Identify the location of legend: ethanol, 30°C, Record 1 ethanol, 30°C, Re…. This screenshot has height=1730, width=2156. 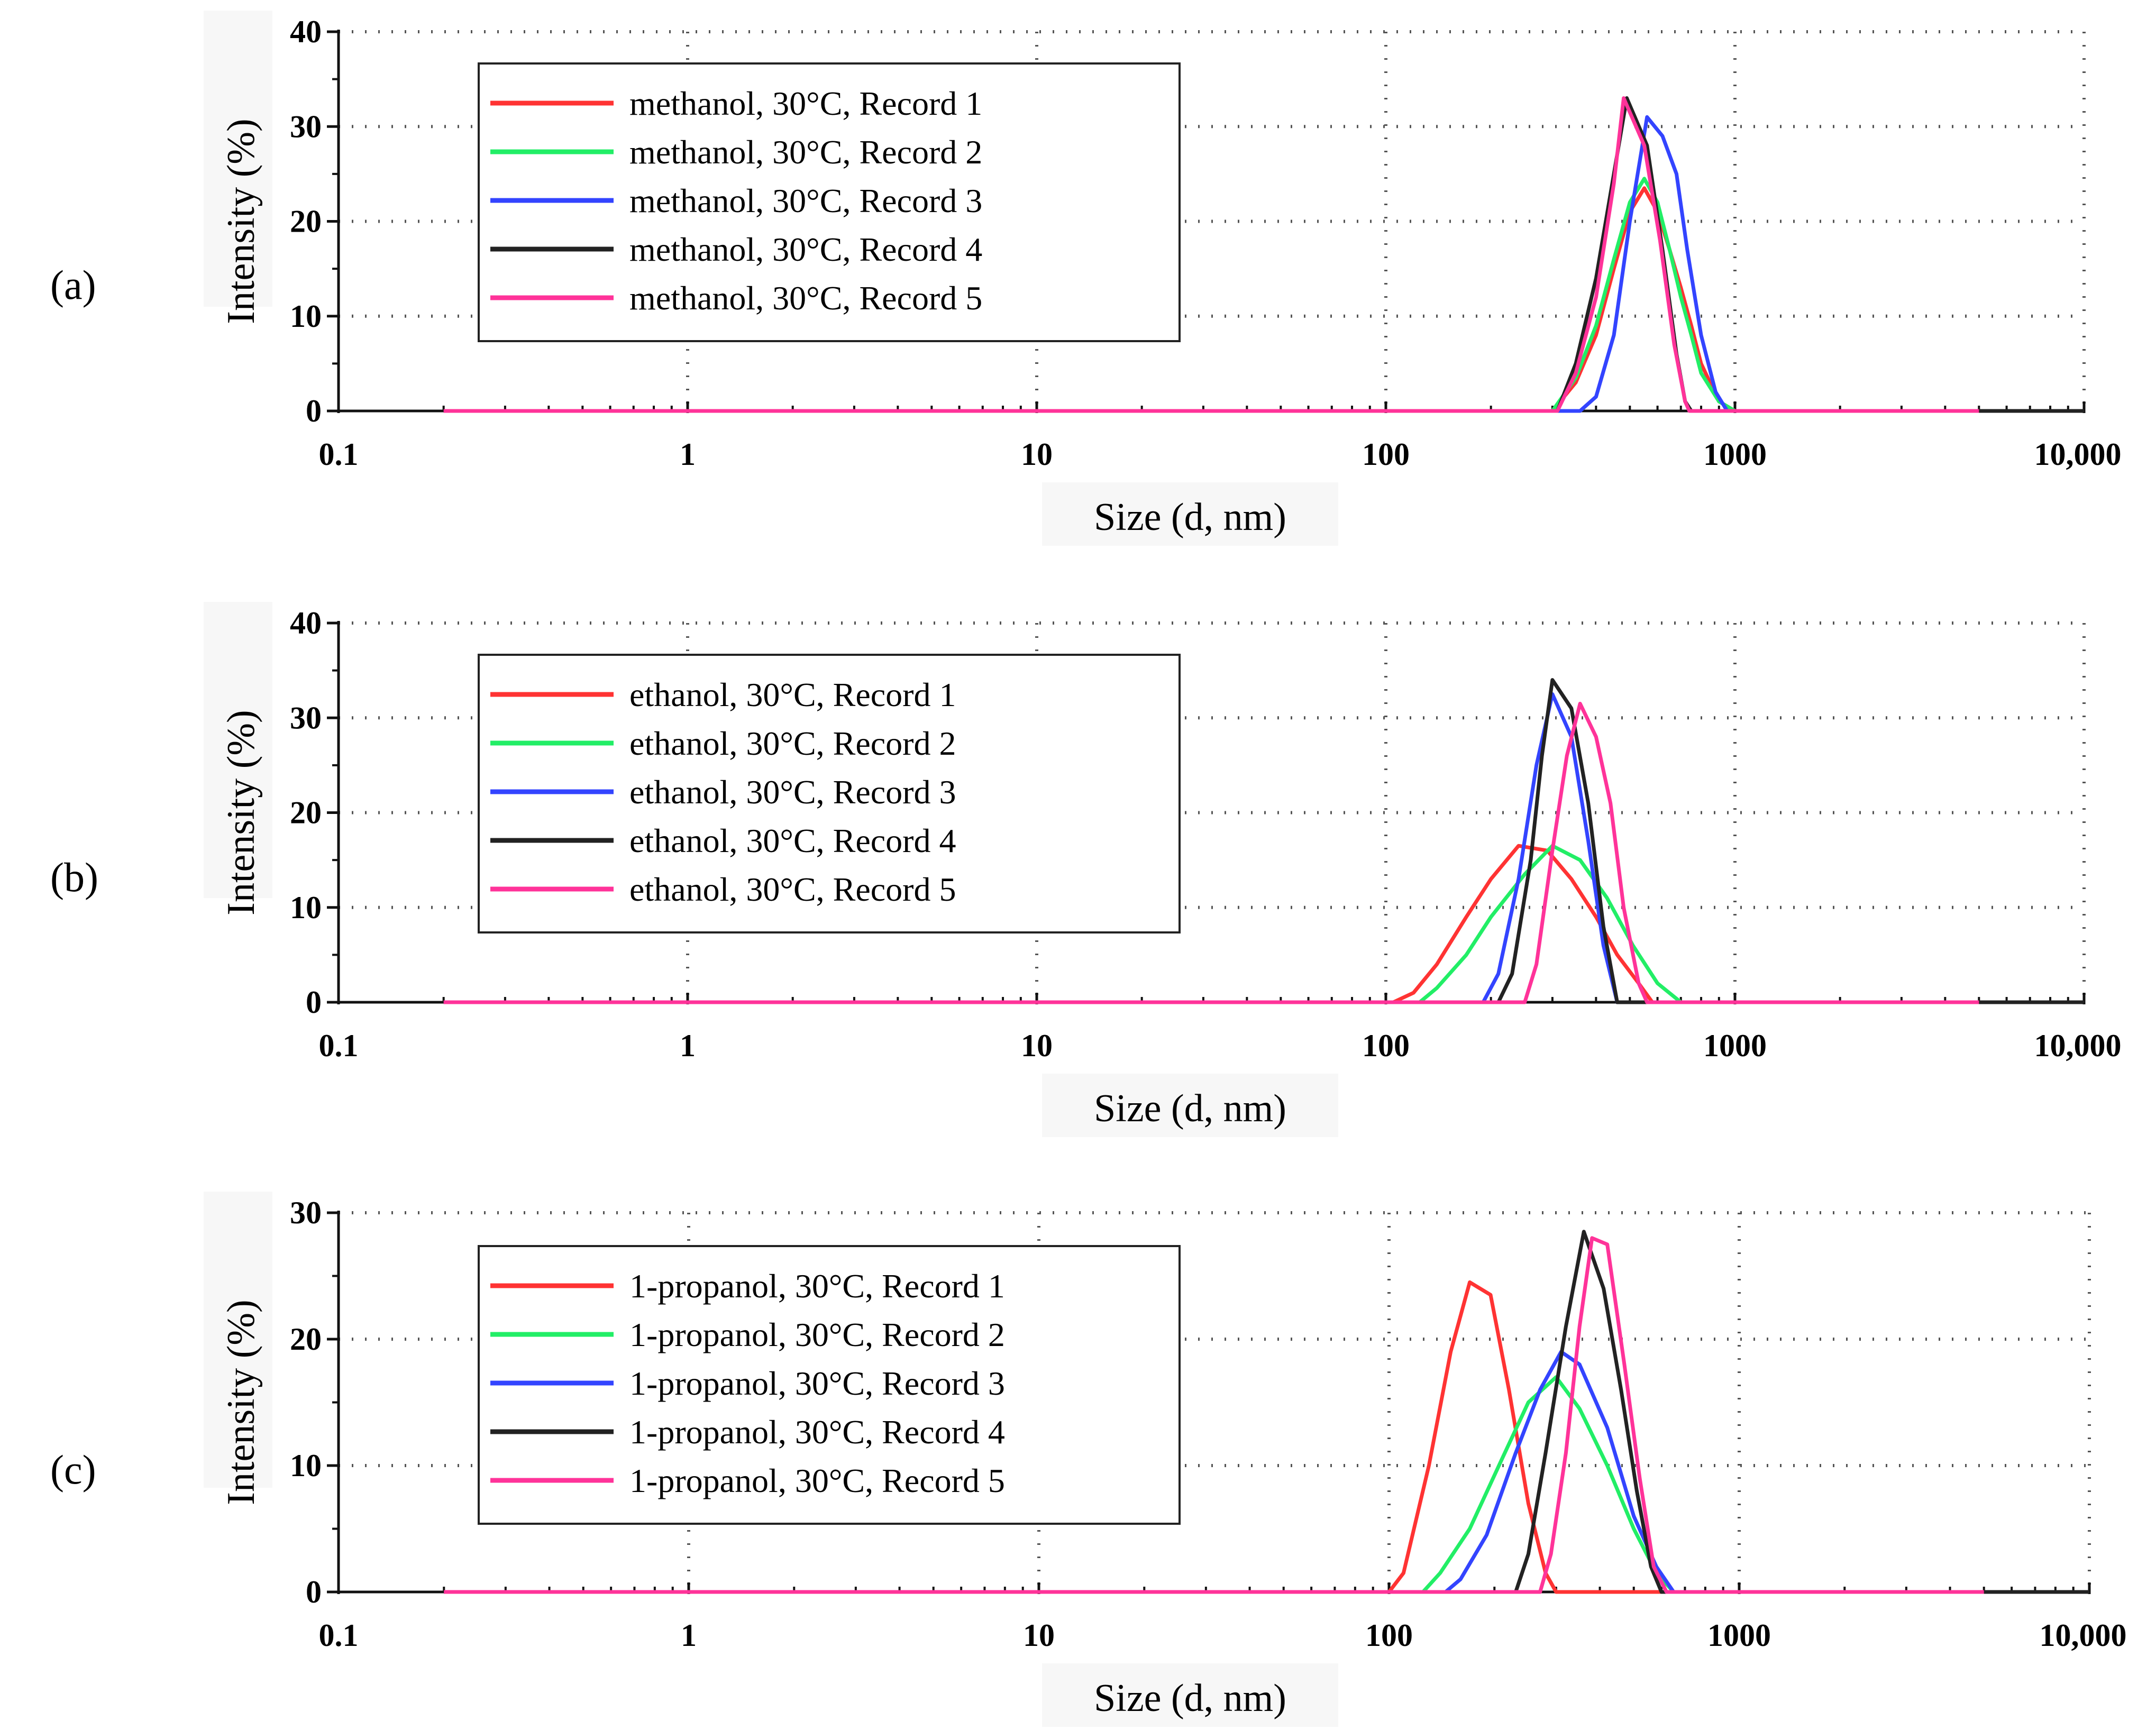
(829, 793).